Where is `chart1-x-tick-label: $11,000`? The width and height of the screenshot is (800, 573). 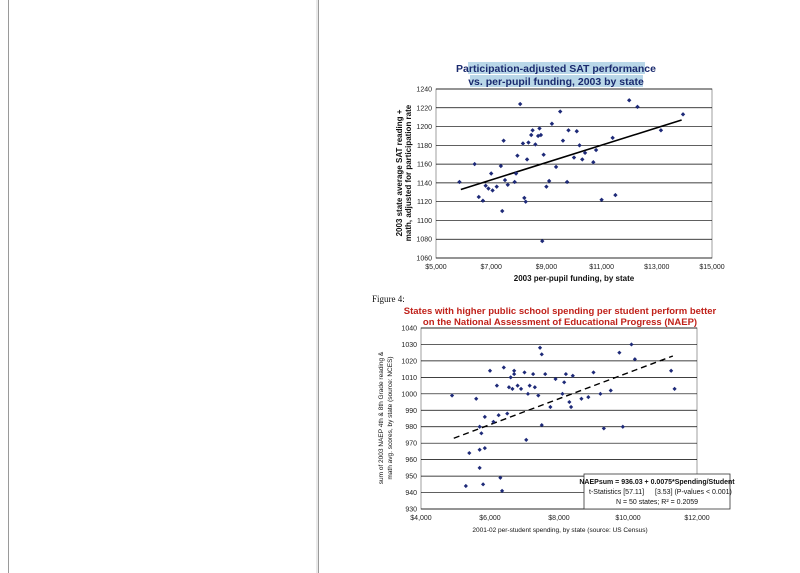 chart1-x-tick-label: $11,000 is located at coordinates (601, 267).